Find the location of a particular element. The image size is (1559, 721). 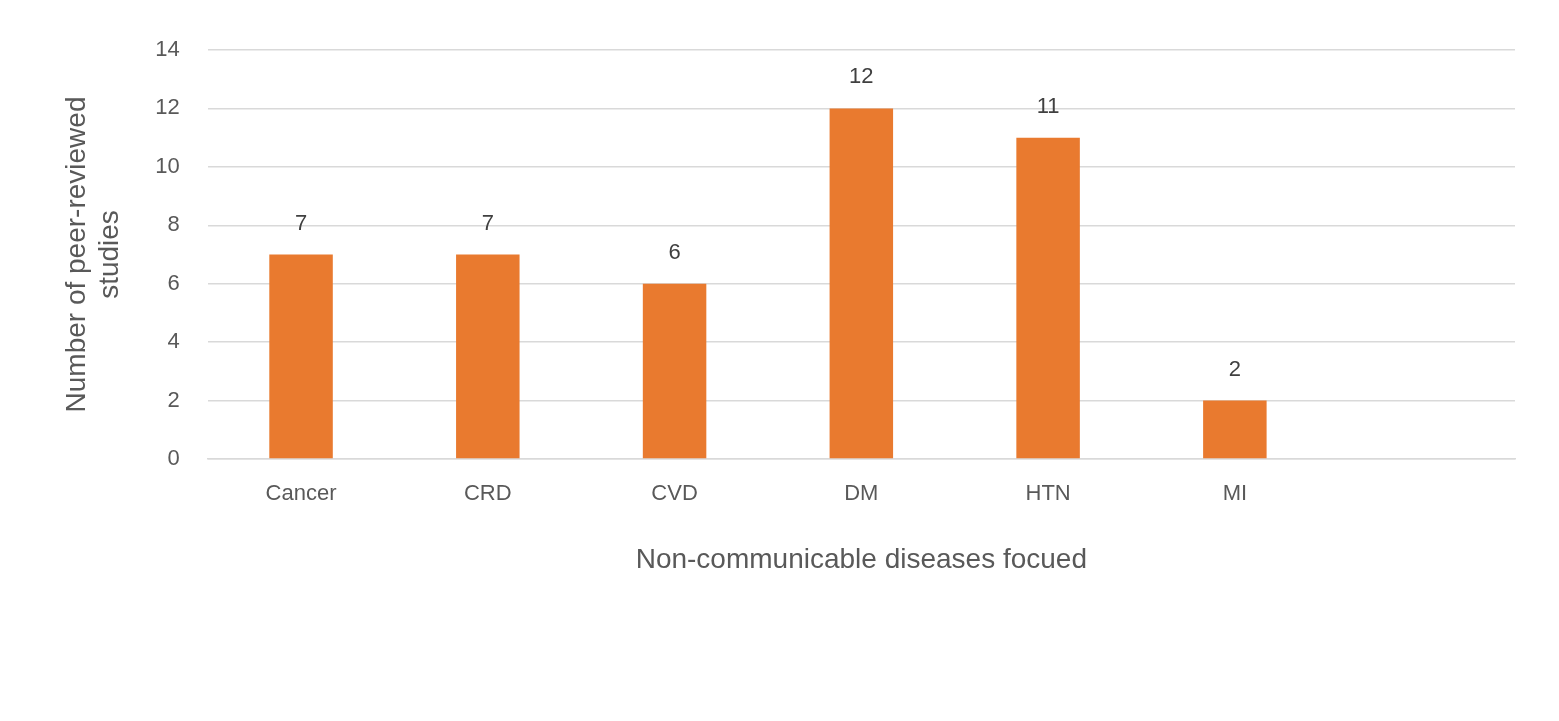

y-axis-title: Number of peer-reviewed studies is located at coordinates (92, 254).